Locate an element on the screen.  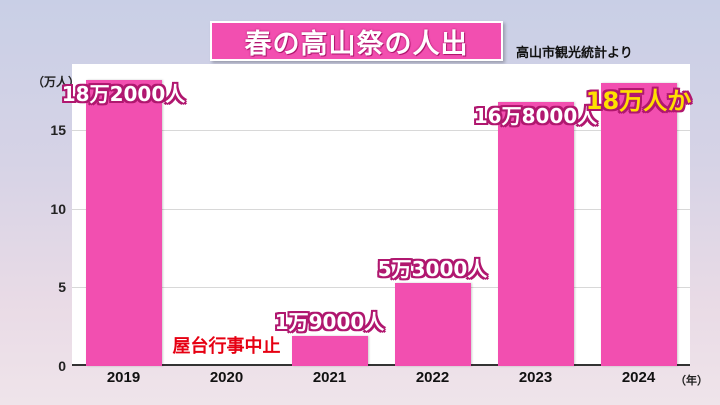
x-tick-label: 2019 is located at coordinates (123, 377).